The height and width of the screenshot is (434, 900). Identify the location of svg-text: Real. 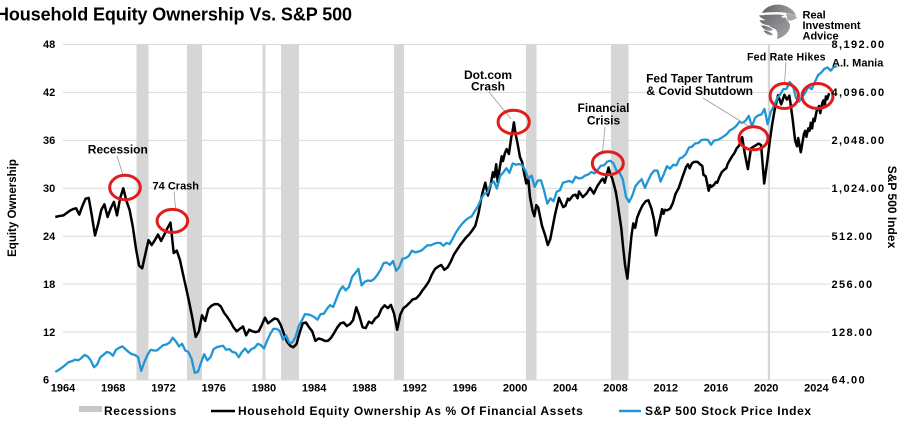
(814, 16).